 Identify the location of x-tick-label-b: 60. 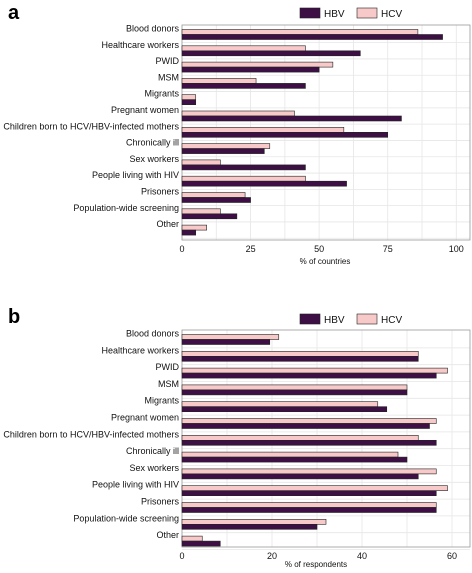
(452, 556).